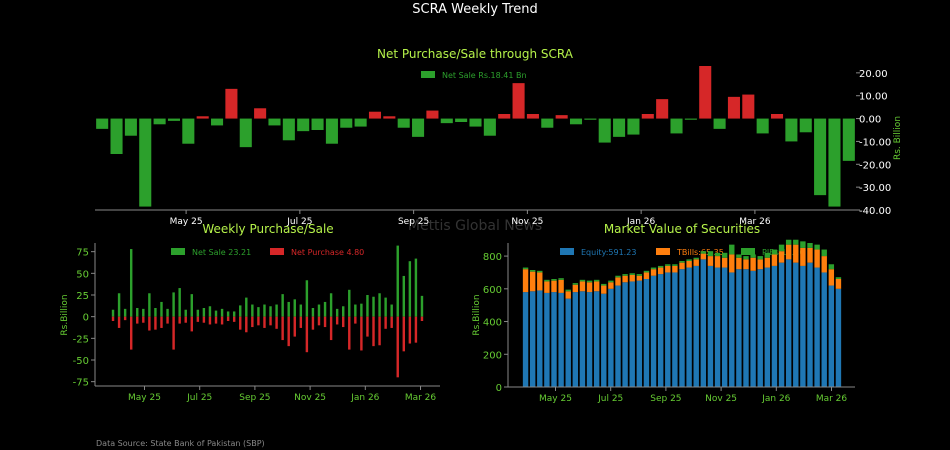  I want to click on market-legend-swatch-tbills, so click(663, 251).